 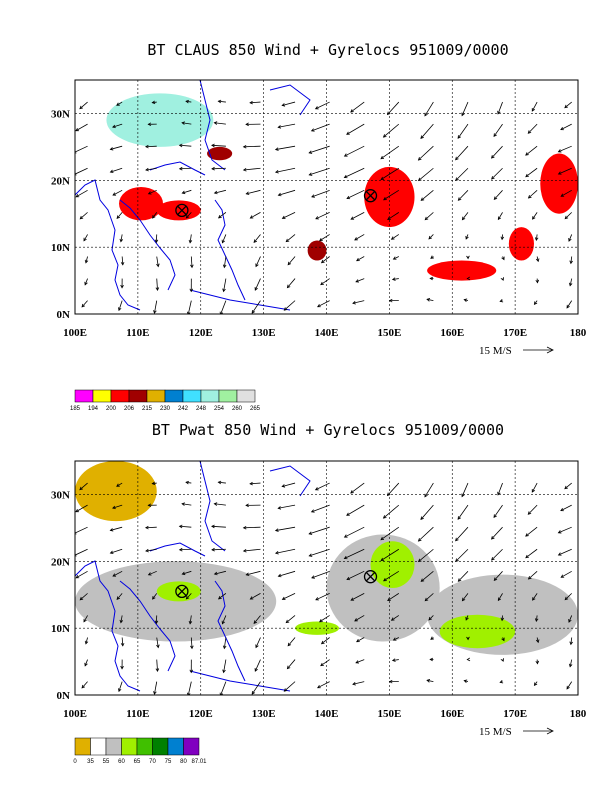 I want to click on panel-2-coastlines, so click(x=193, y=576).